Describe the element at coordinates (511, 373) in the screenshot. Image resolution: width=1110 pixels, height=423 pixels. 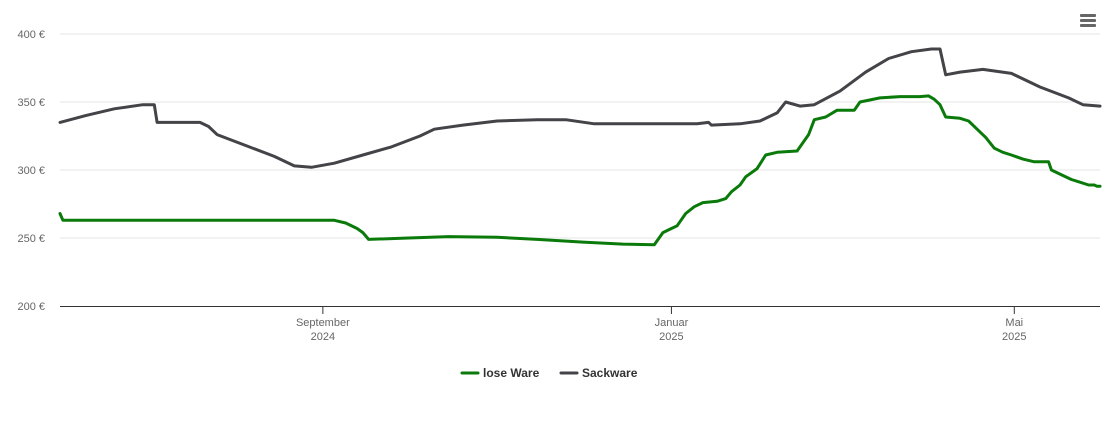
I see `legend-label: lose Ware` at that location.